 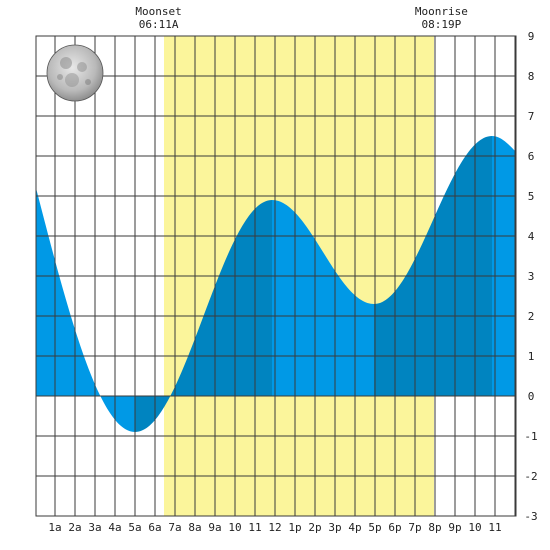 What do you see at coordinates (441, 11) in the screenshot?
I see `moonrise-label: Moonrise` at bounding box center [441, 11].